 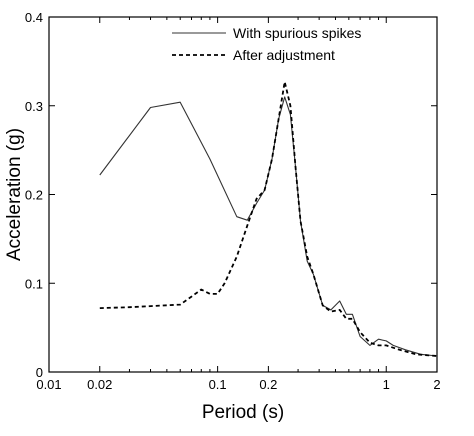 I want to click on legend-label-after-adjustment: After adjustment, so click(x=284, y=55).